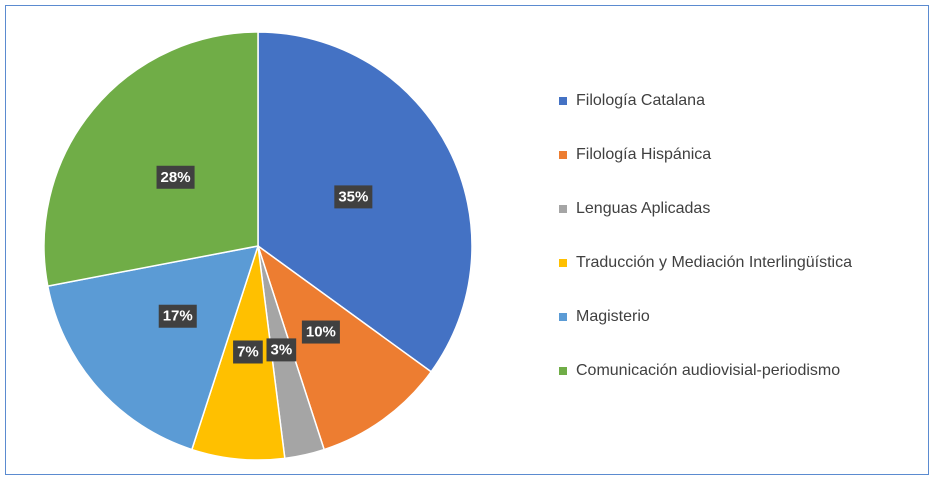  I want to click on value-label: 28%, so click(176, 177).